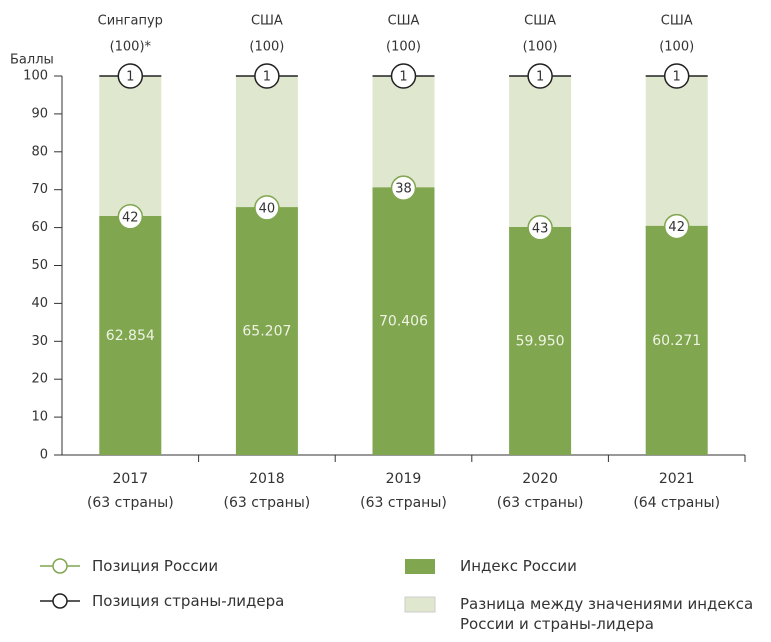 This screenshot has width=771, height=642. Describe the element at coordinates (130, 479) in the screenshot. I see `x-tick-label: 2017` at that location.